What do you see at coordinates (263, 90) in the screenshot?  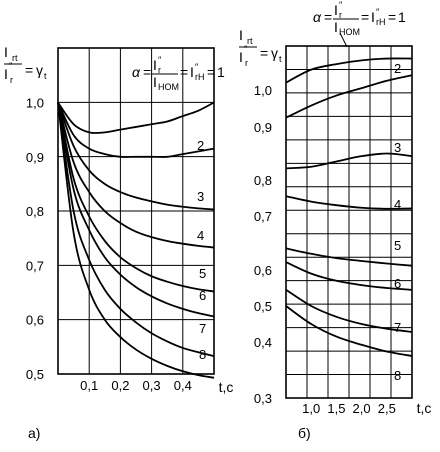 I see `y-tick-label-b: 1,0` at bounding box center [263, 90].